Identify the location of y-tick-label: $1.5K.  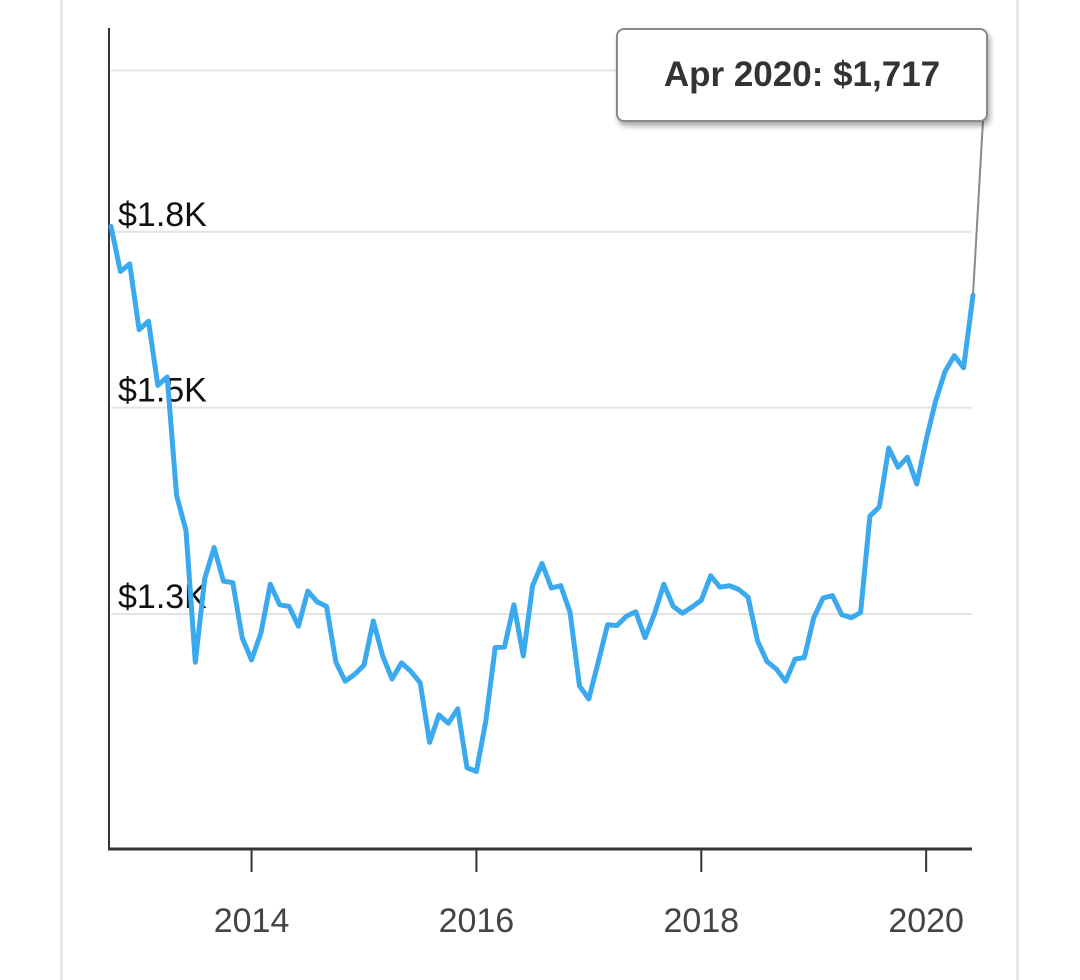
(162, 391).